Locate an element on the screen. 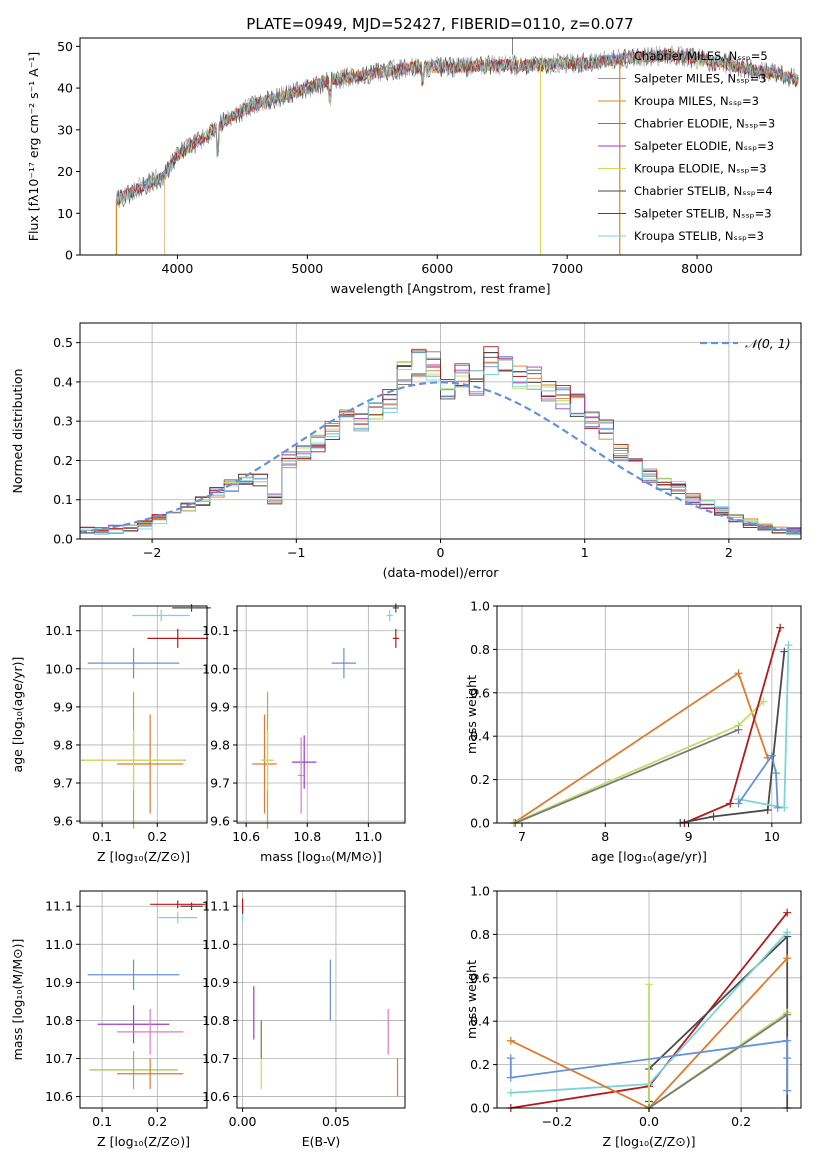 This screenshot has width=819, height=1170. y-tick-label: 10.8 is located at coordinates (59, 1020).